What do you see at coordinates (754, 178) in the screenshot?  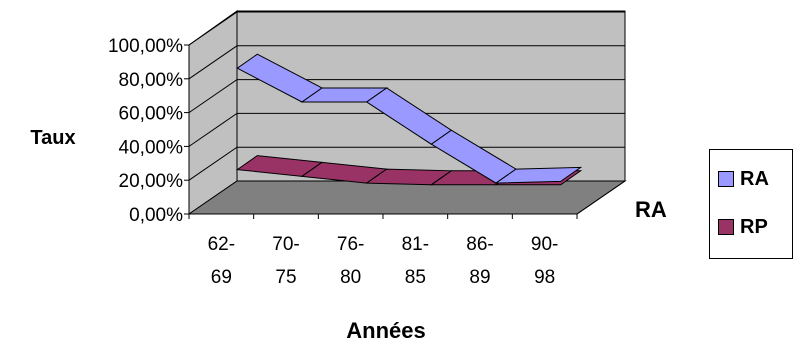 I see `legend-label-ra: RA` at bounding box center [754, 178].